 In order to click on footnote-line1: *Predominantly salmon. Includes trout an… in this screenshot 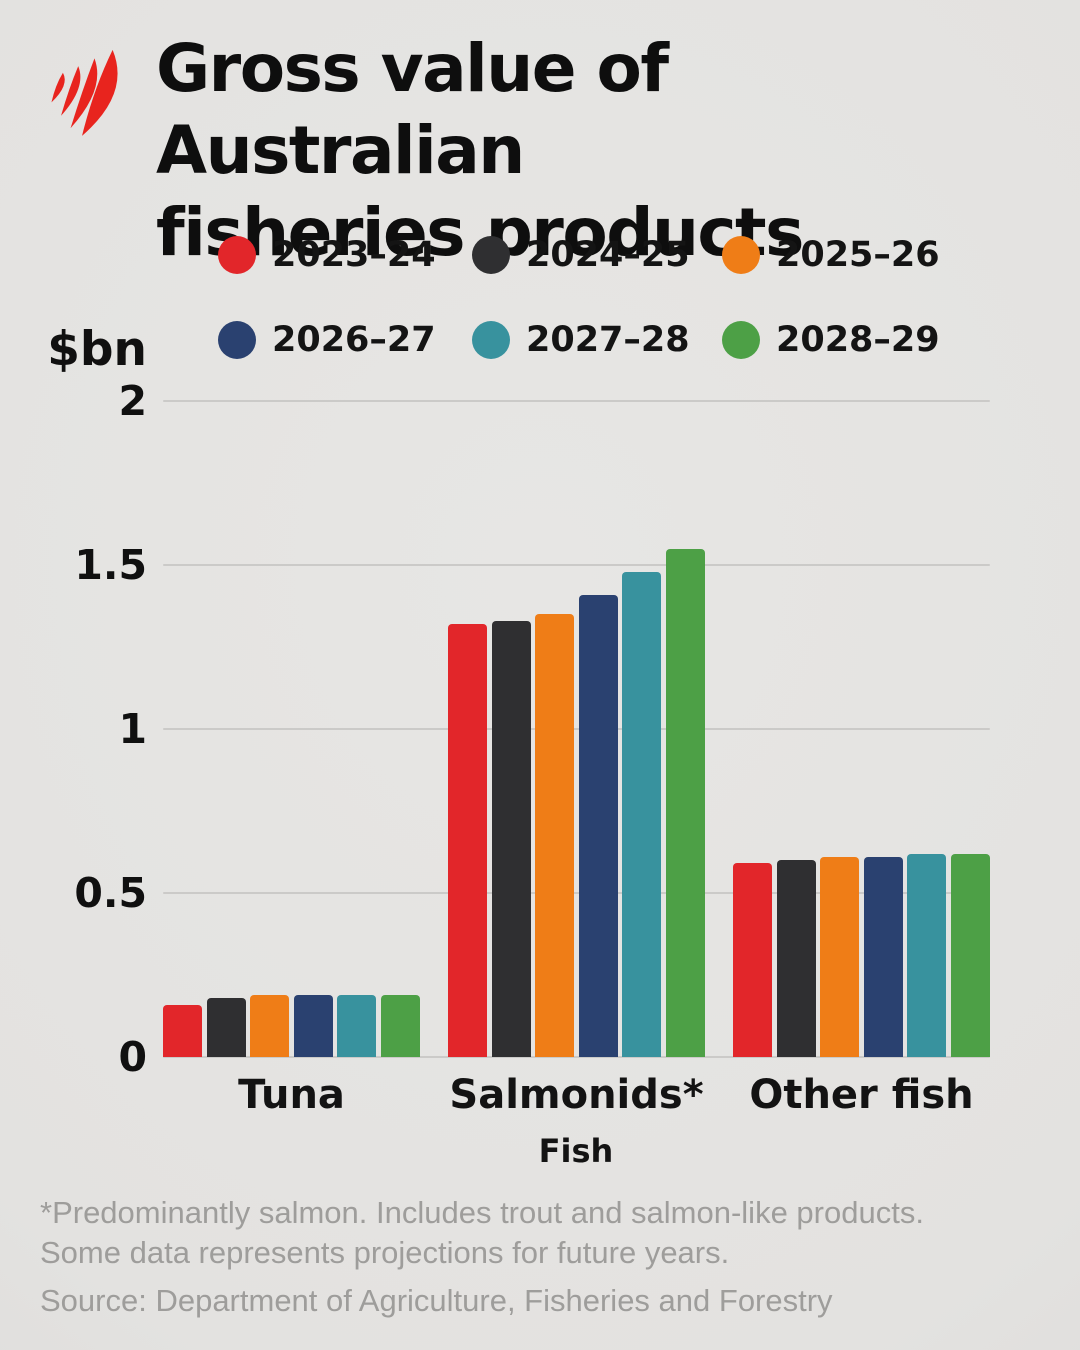, I will do `click(482, 1212)`.